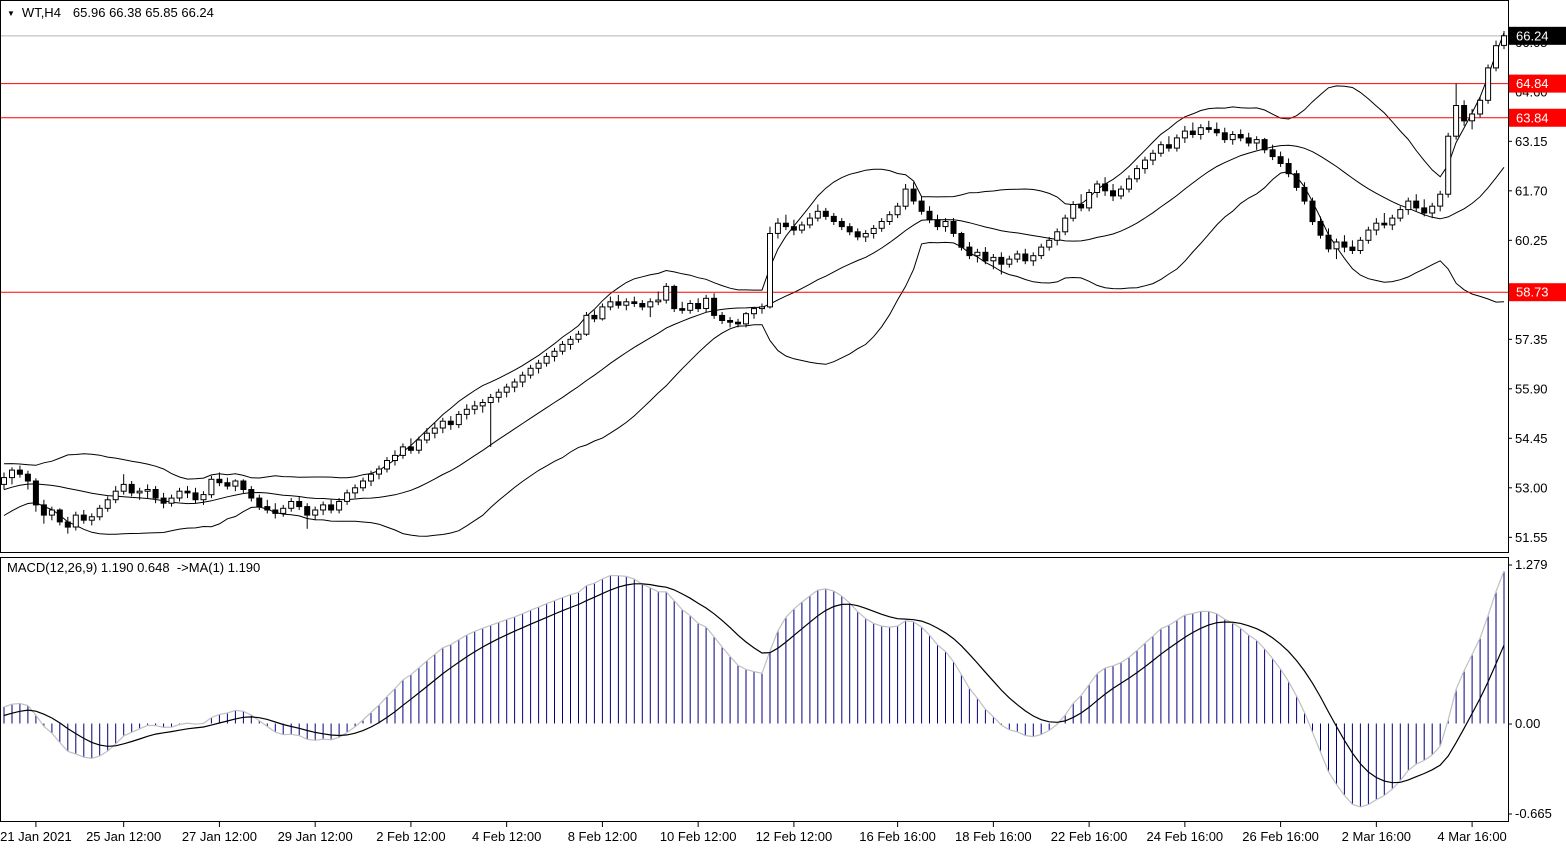 This screenshot has height=850, width=1566. I want to click on time-tick-label: 4 Mar 16:00, so click(1471, 836).